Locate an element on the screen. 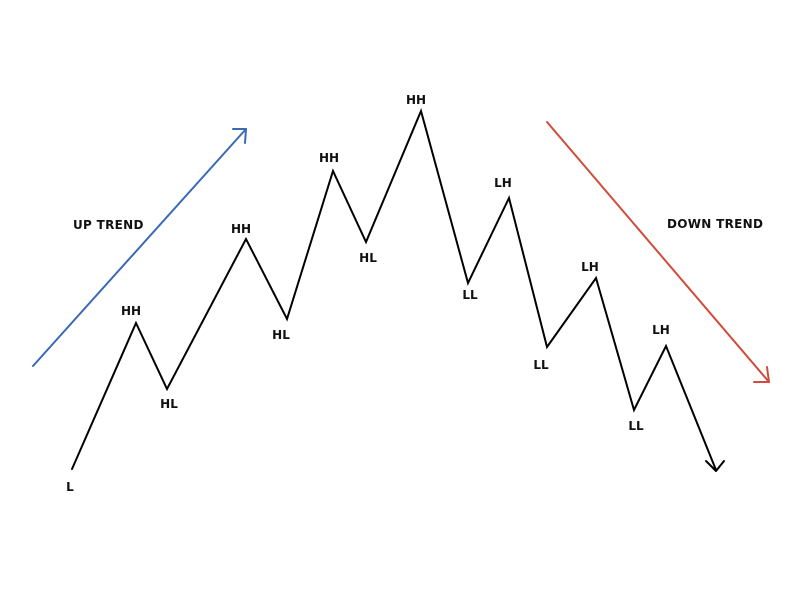  up-trend-arrow is located at coordinates (139, 247).